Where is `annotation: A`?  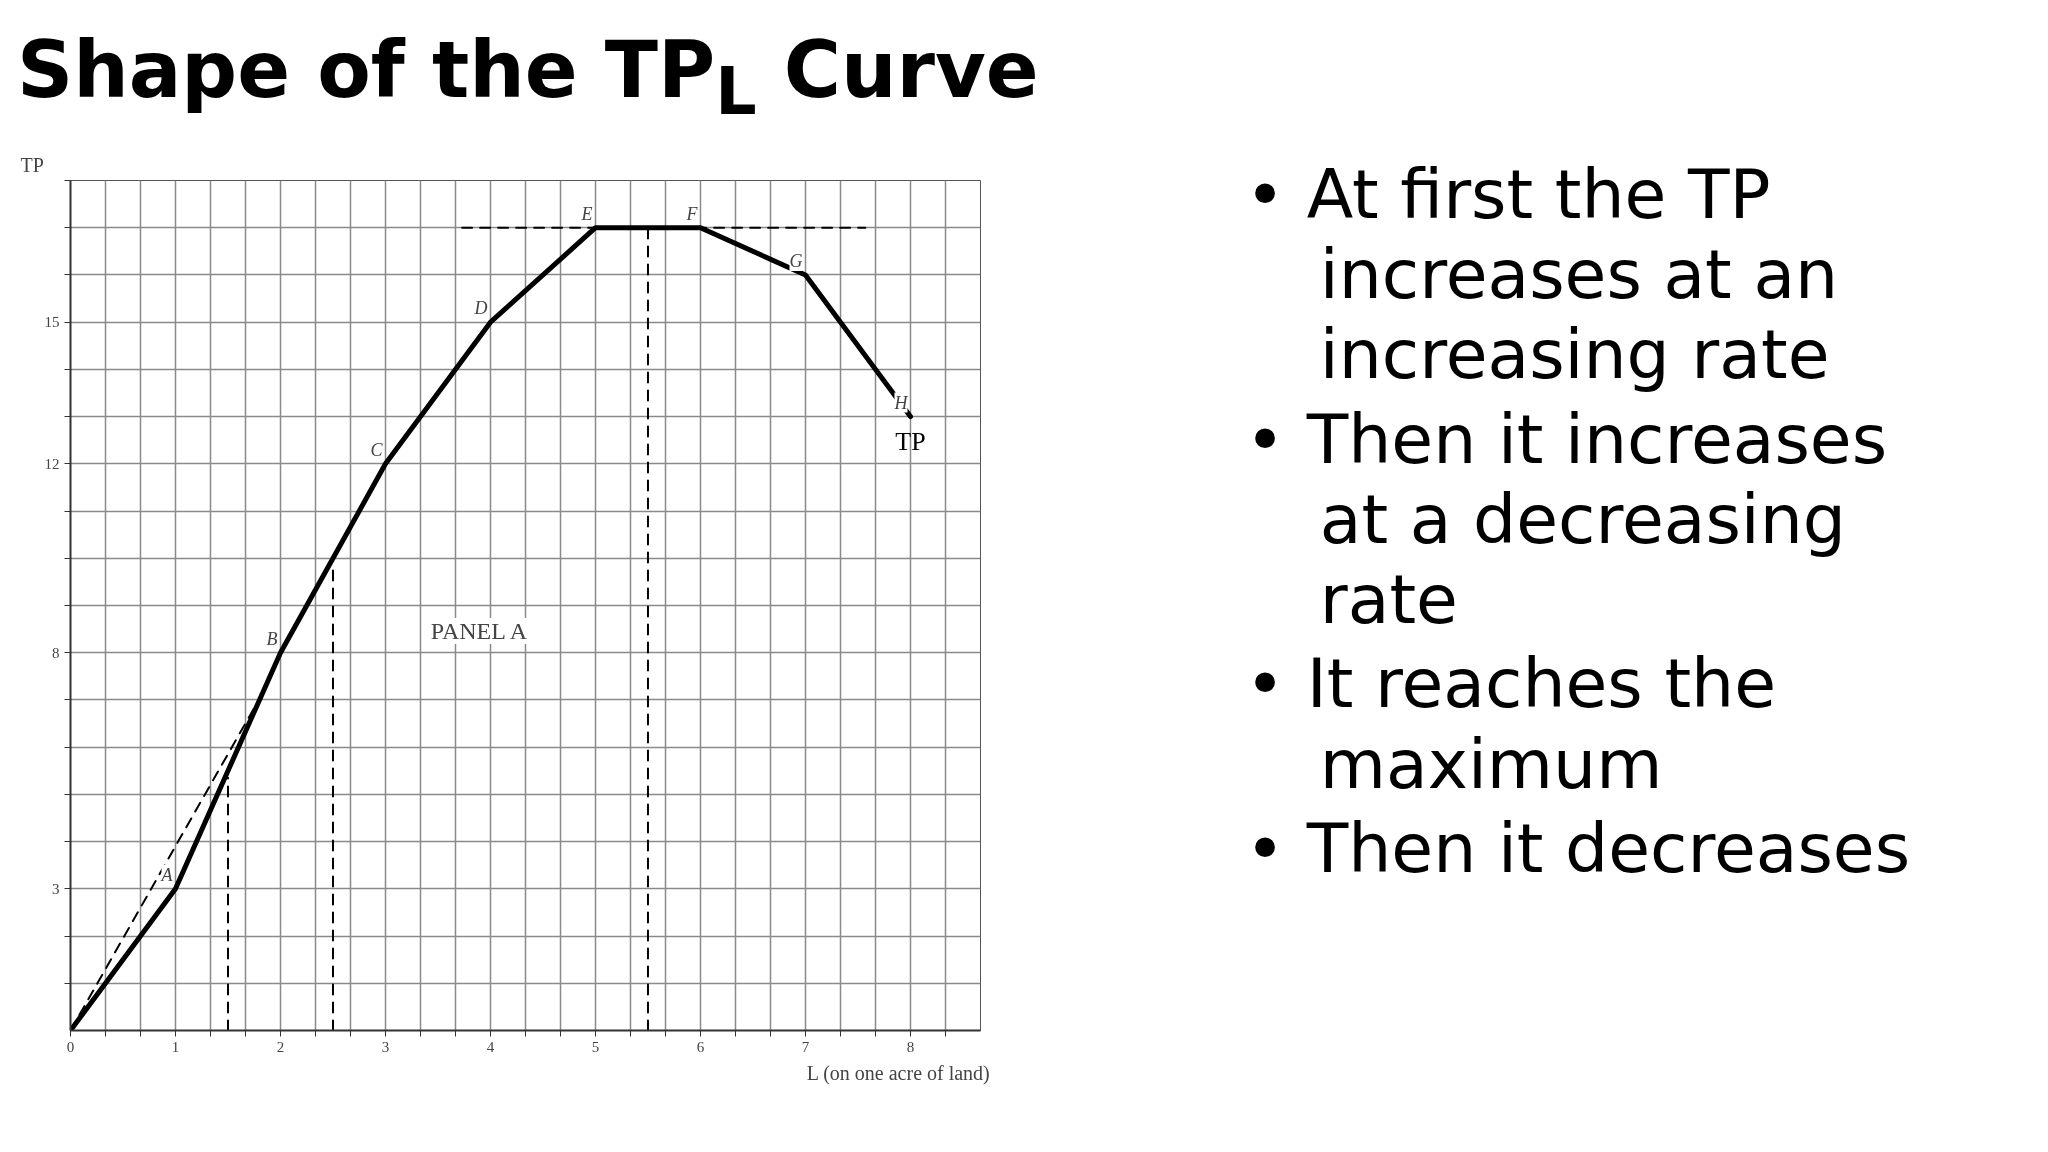
annotation: A is located at coordinates (167, 874).